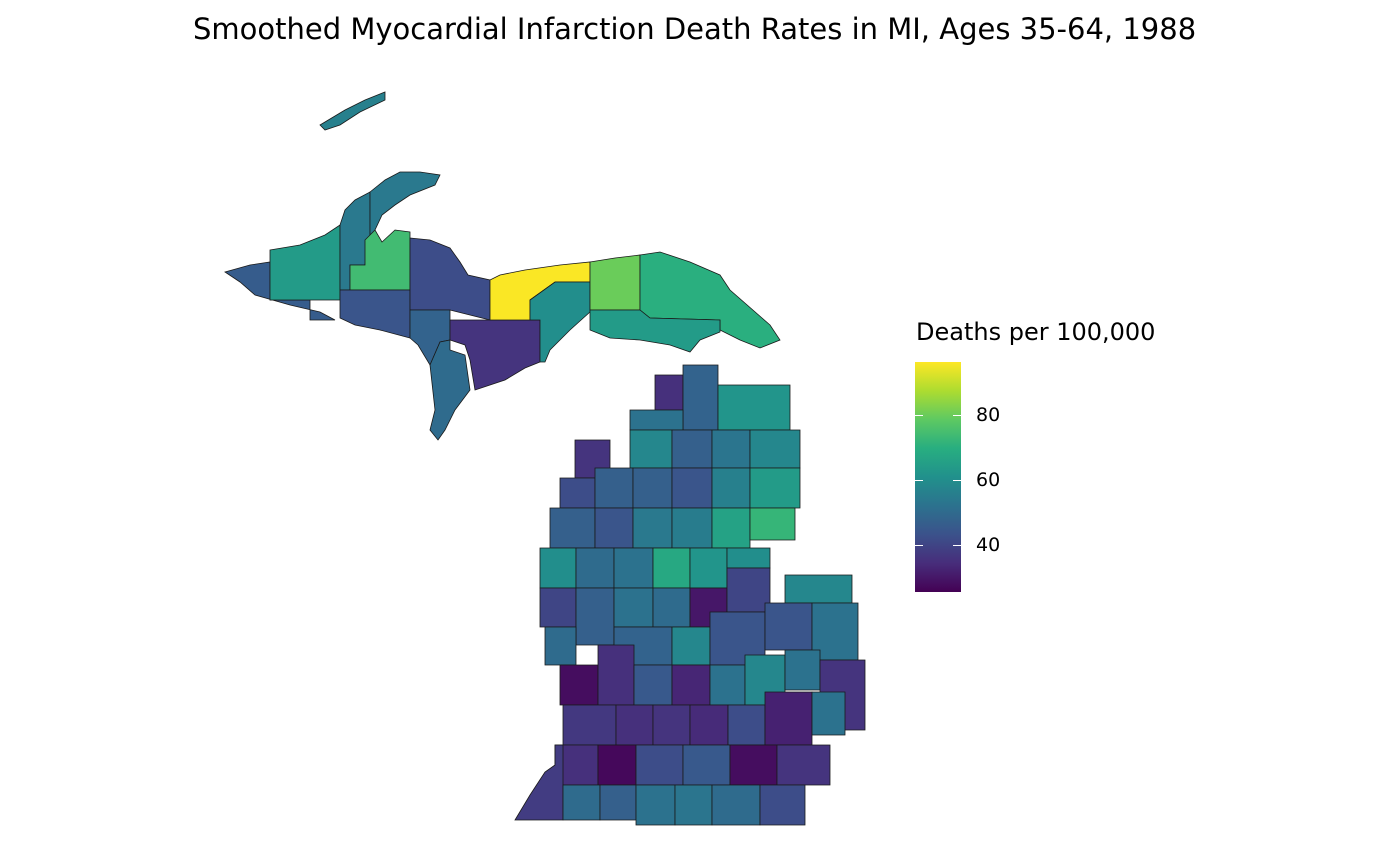 The width and height of the screenshot is (1400, 865). Describe the element at coordinates (988, 544) in the screenshot. I see `legend-tick-label: 40` at that location.